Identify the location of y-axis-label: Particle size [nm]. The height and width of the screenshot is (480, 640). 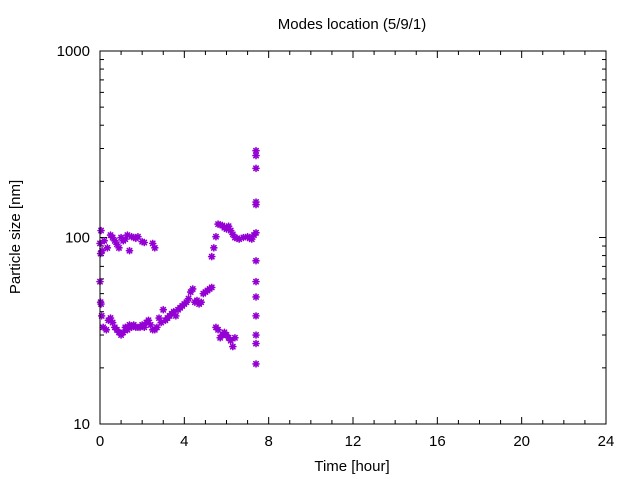
(15, 237).